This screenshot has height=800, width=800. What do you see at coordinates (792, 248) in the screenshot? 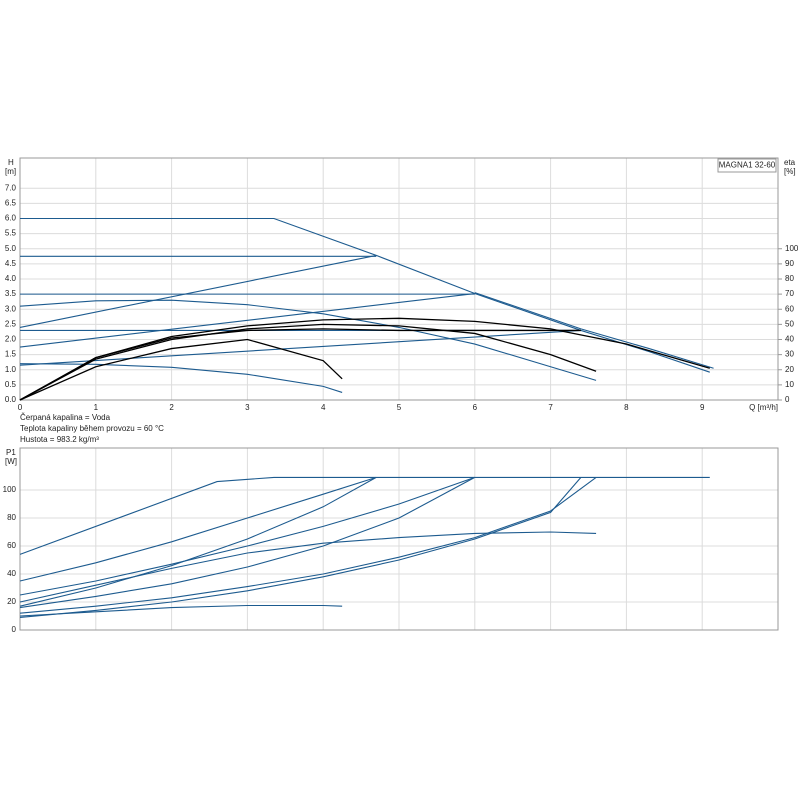
I see `y2-tick-label: 100` at bounding box center [792, 248].